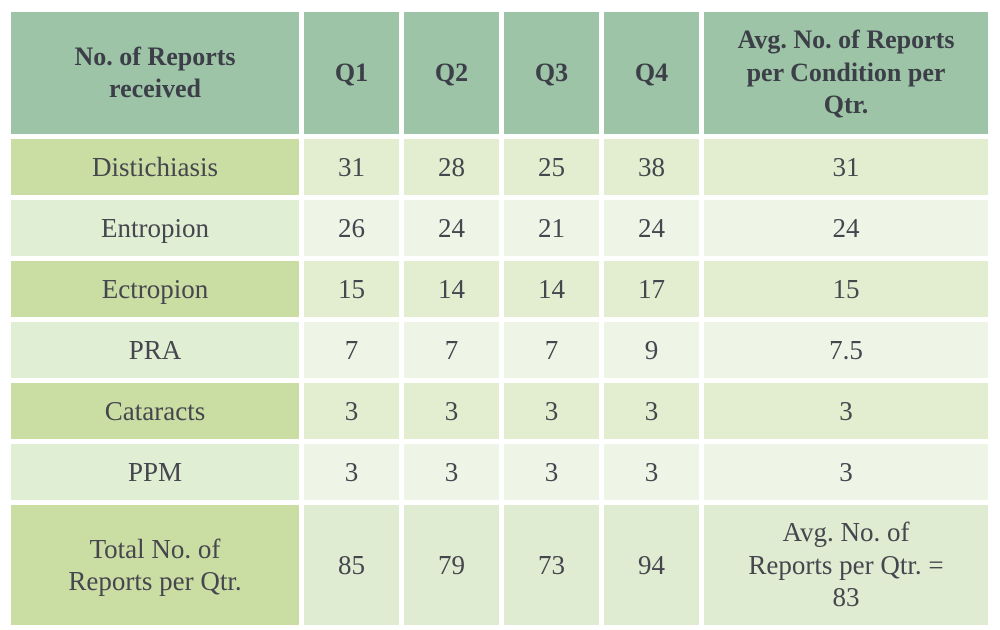  What do you see at coordinates (499, 228) in the screenshot?
I see `table-row-entropion: Entropion 26 24 21 24 24` at bounding box center [499, 228].